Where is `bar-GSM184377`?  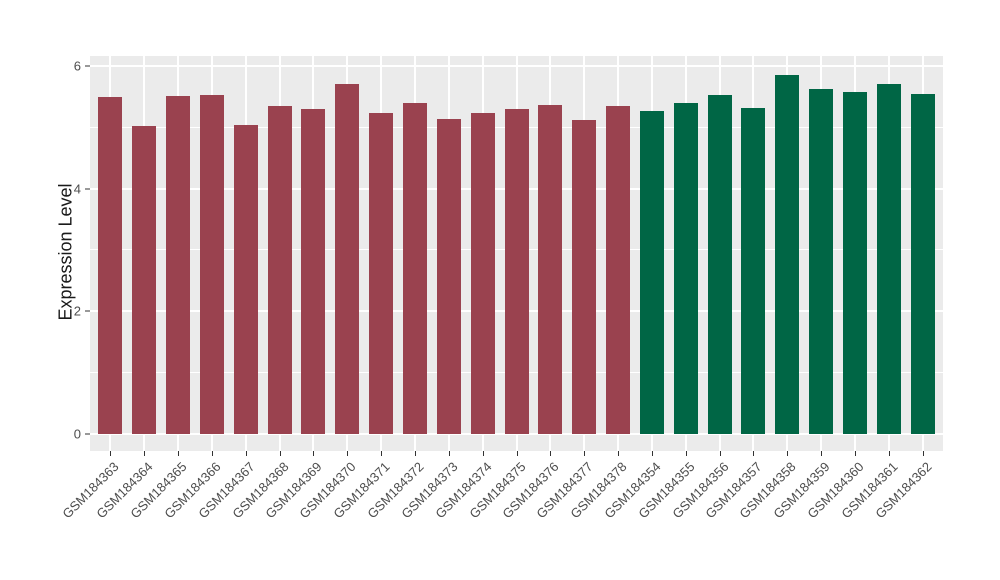 bar-GSM184377 is located at coordinates (584, 276).